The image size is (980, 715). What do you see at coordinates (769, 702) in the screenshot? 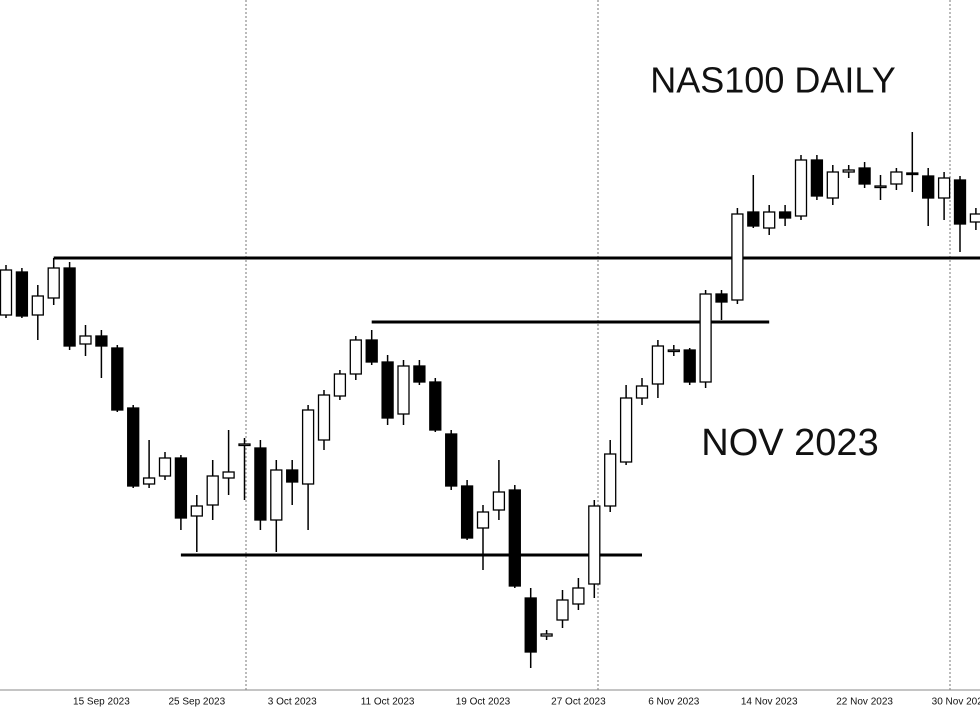
I see `x-tick-label: 14 Nov 2023` at bounding box center [769, 702].